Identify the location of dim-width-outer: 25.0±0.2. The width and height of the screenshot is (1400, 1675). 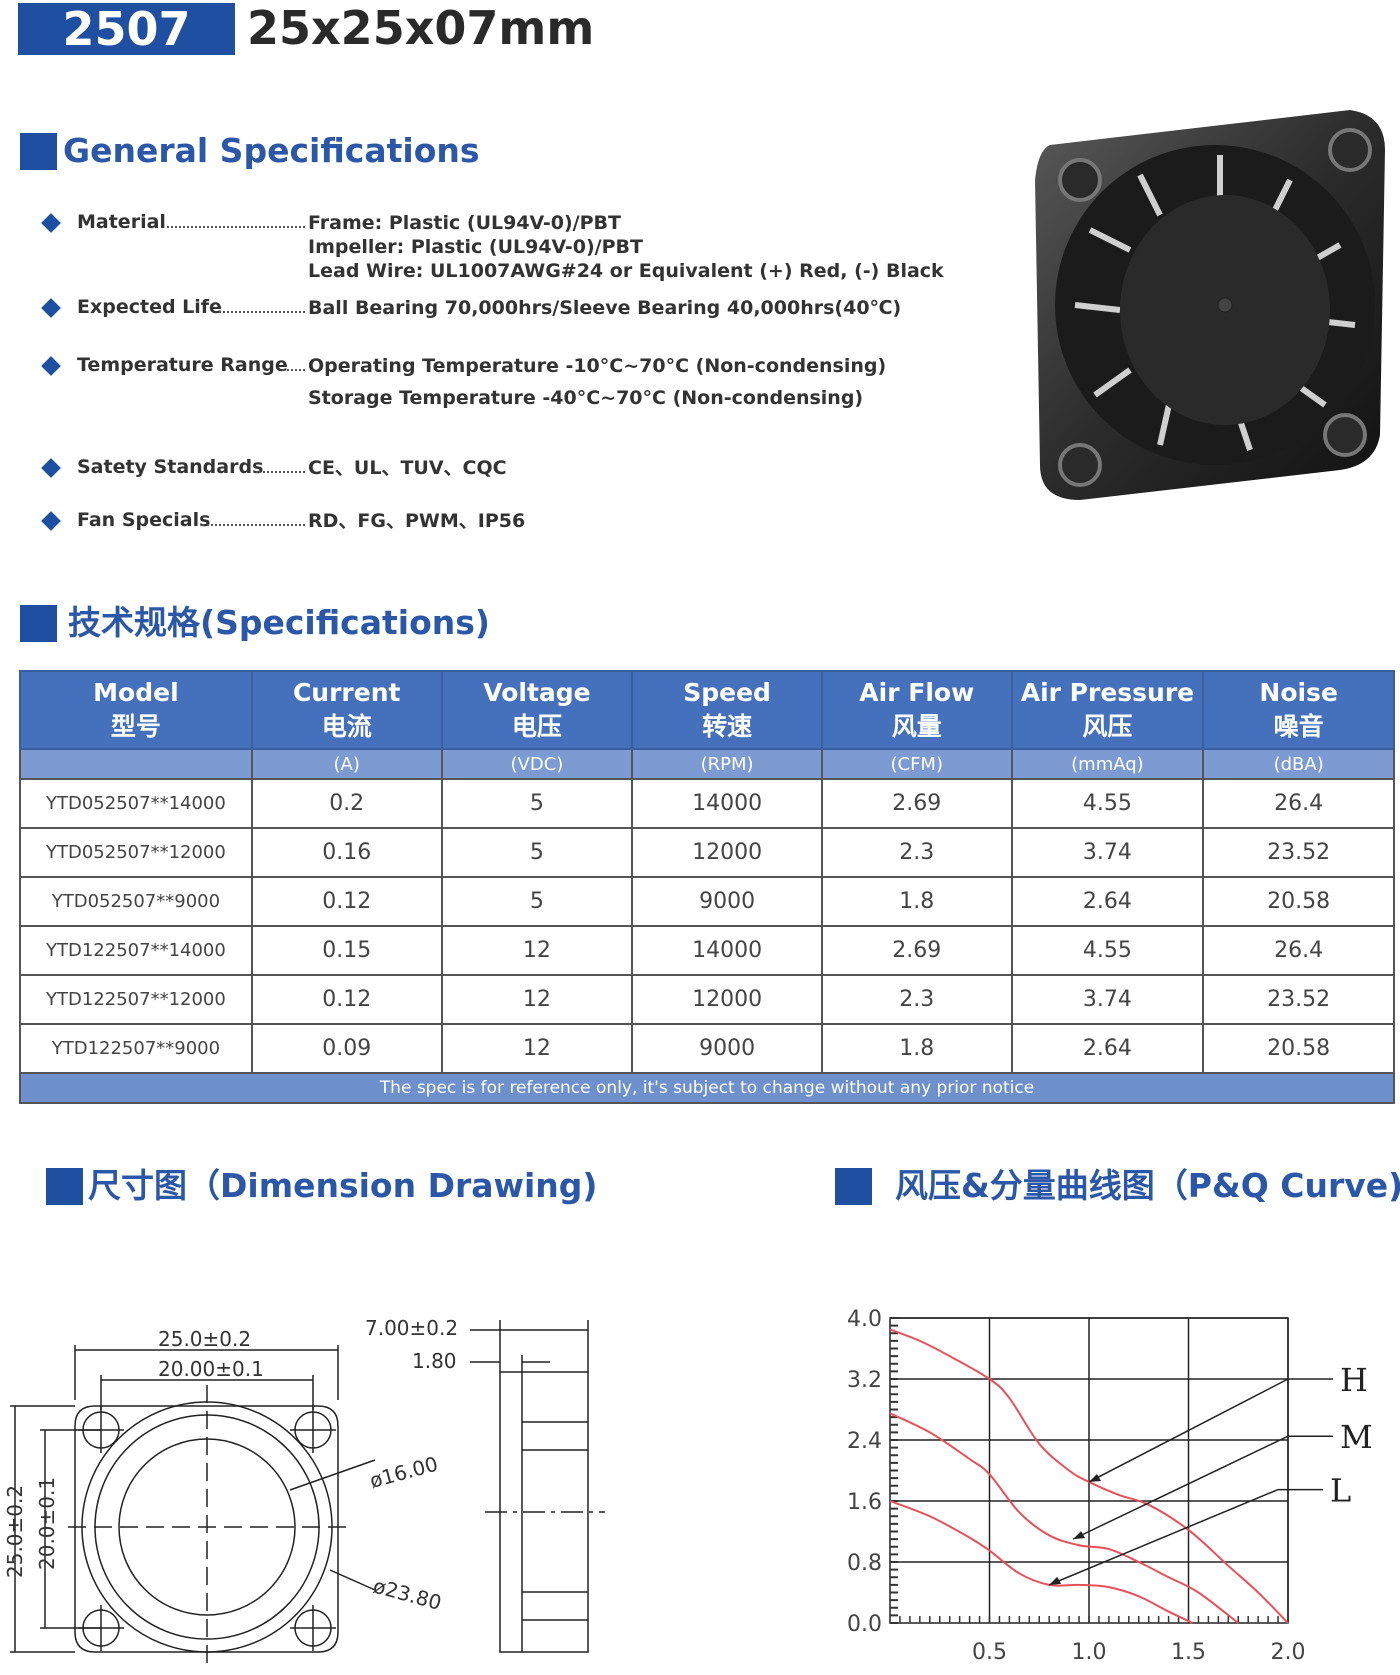
(204, 1339).